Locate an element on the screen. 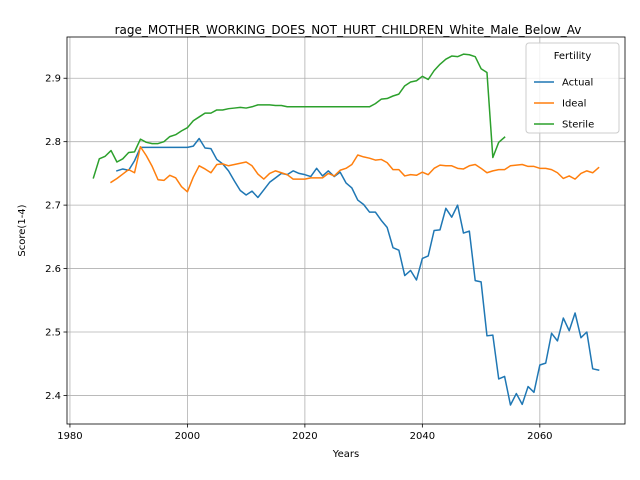  x-tick-label: 2060 is located at coordinates (539, 436).